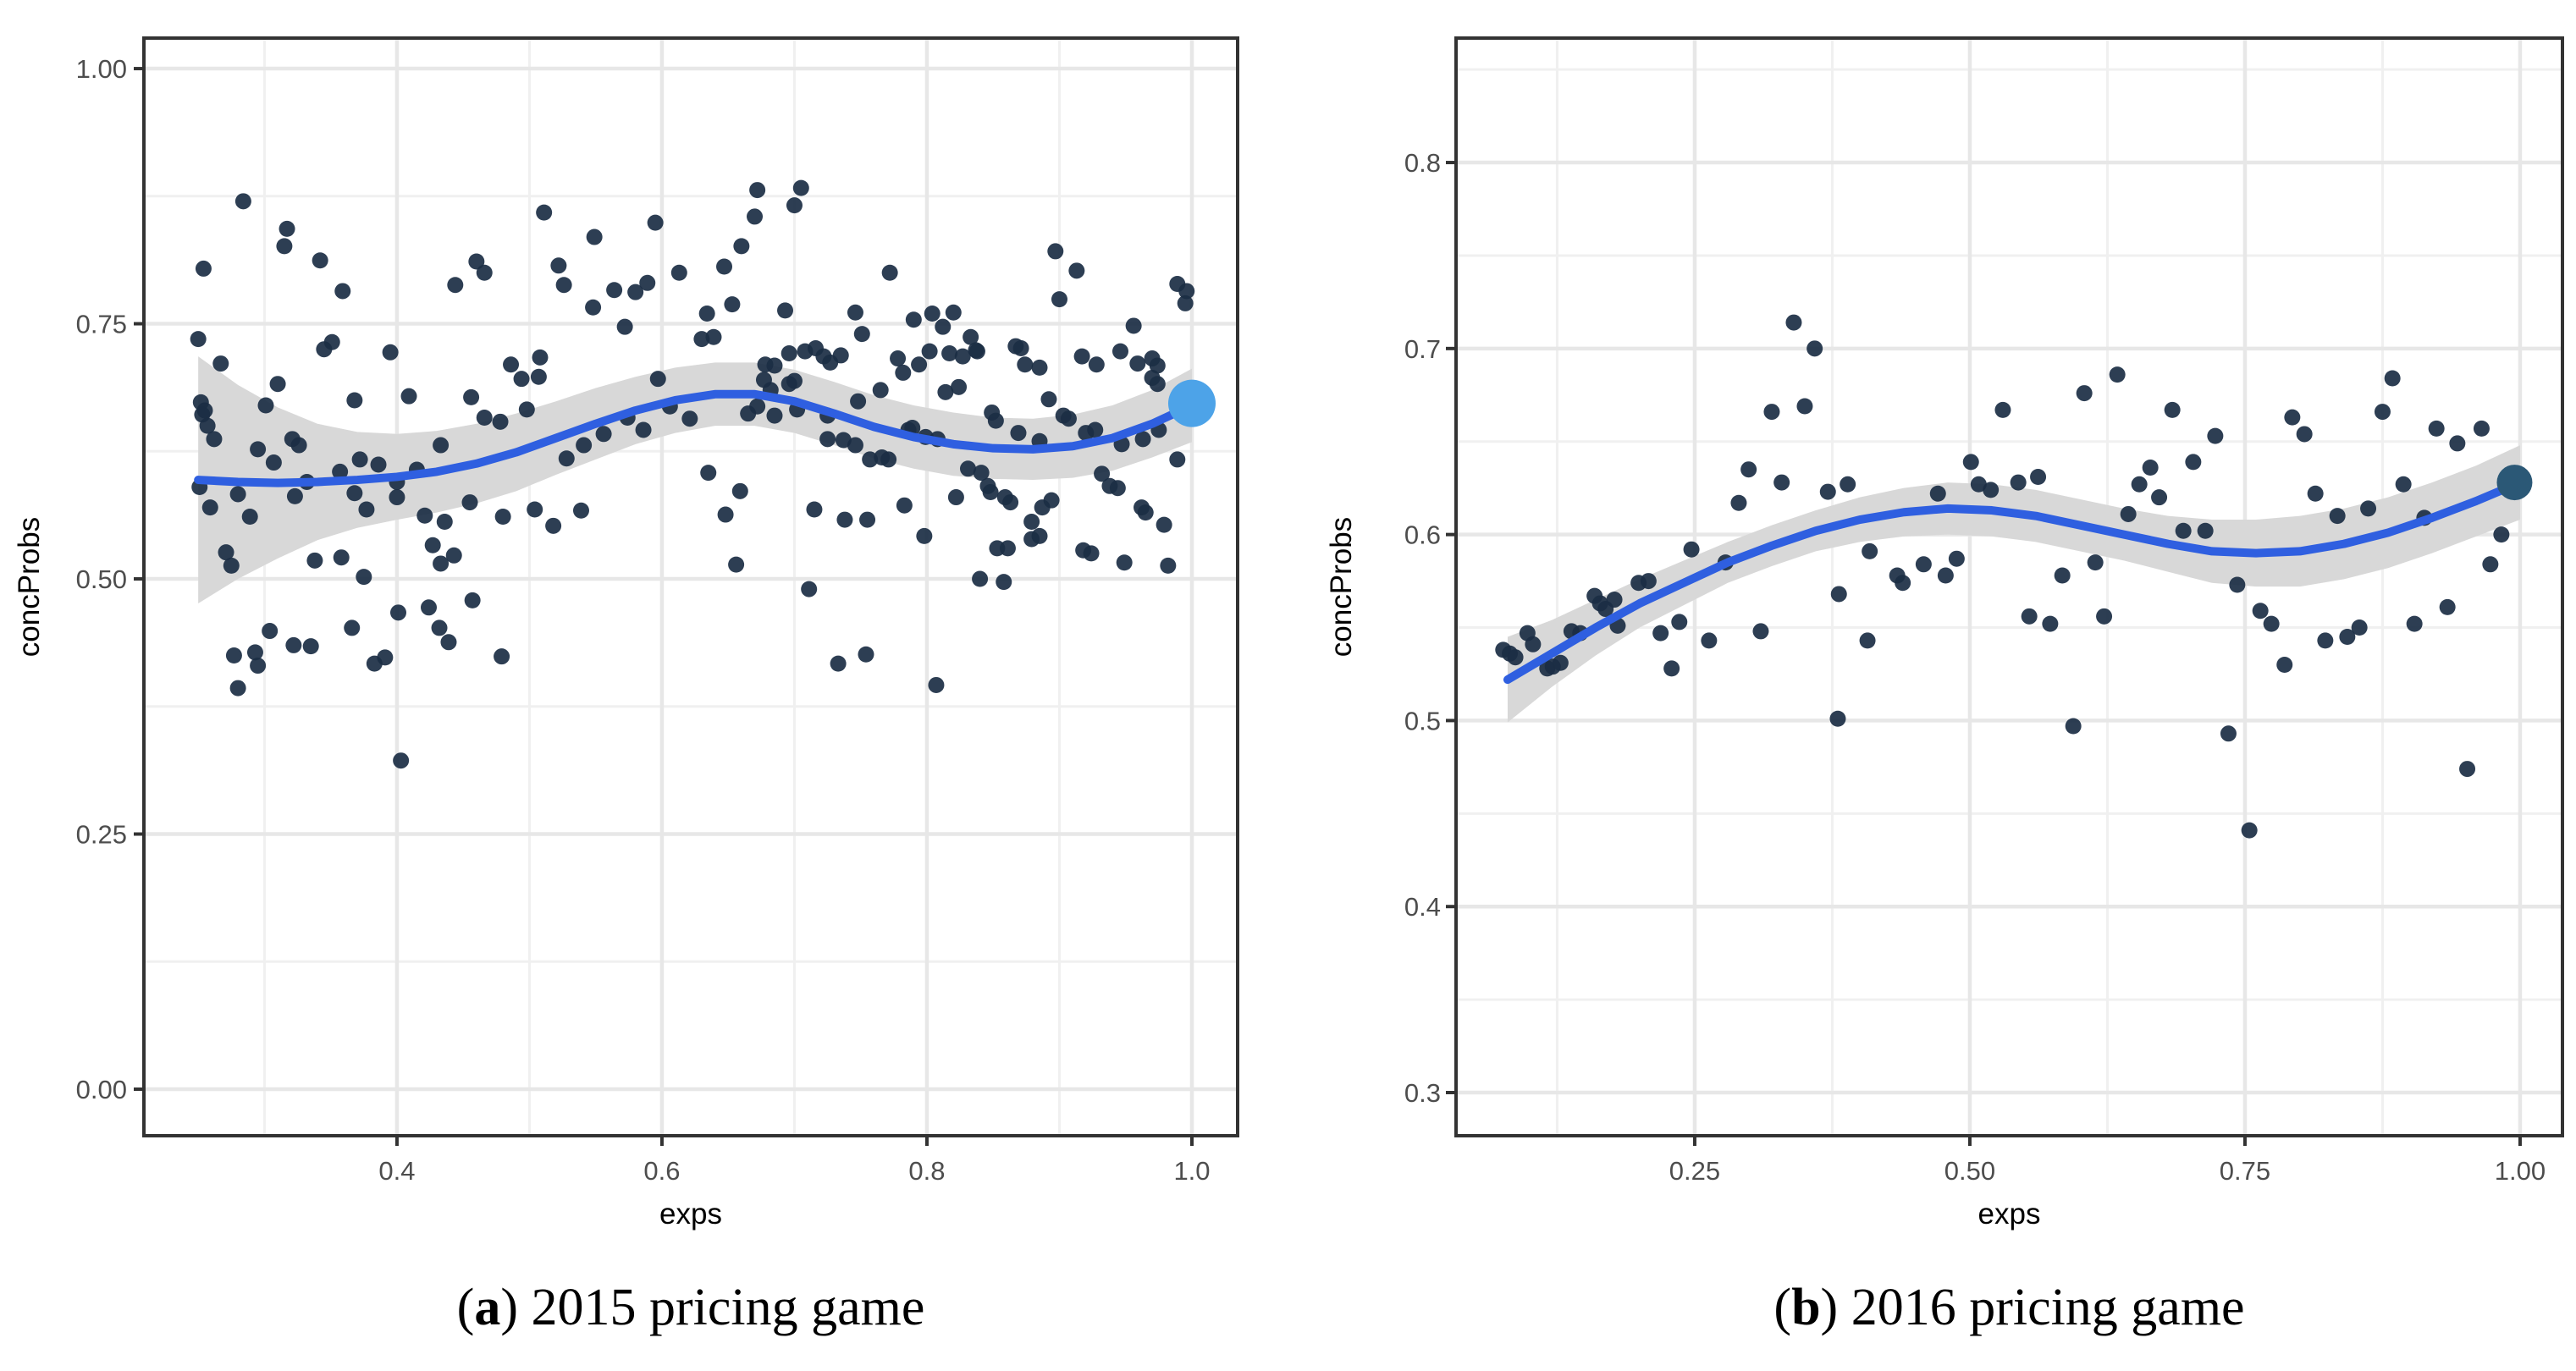  What do you see at coordinates (488, 1307) in the screenshot?
I see `caption-letter-a: a` at bounding box center [488, 1307].